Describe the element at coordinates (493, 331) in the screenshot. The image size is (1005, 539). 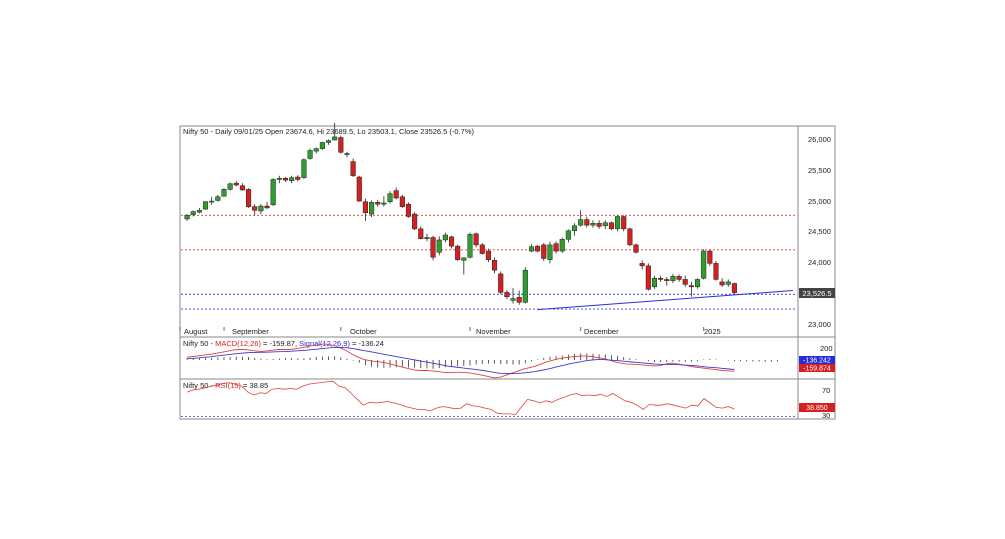
I see `month-label-november: November` at that location.